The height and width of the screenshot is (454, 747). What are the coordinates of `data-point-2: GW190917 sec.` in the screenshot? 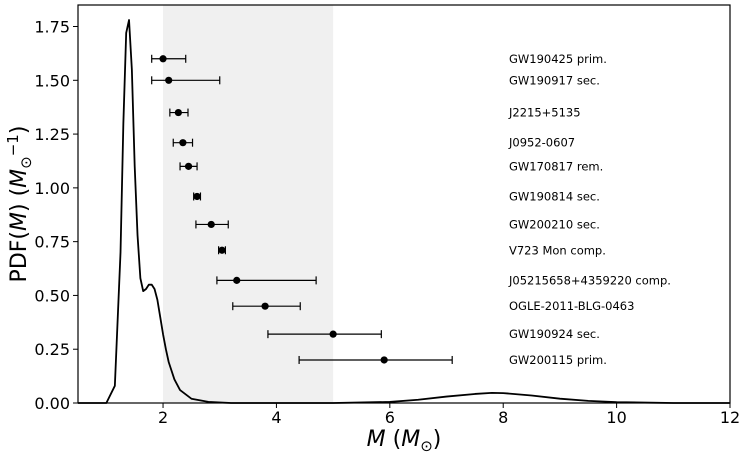 It's located at (375, 80).